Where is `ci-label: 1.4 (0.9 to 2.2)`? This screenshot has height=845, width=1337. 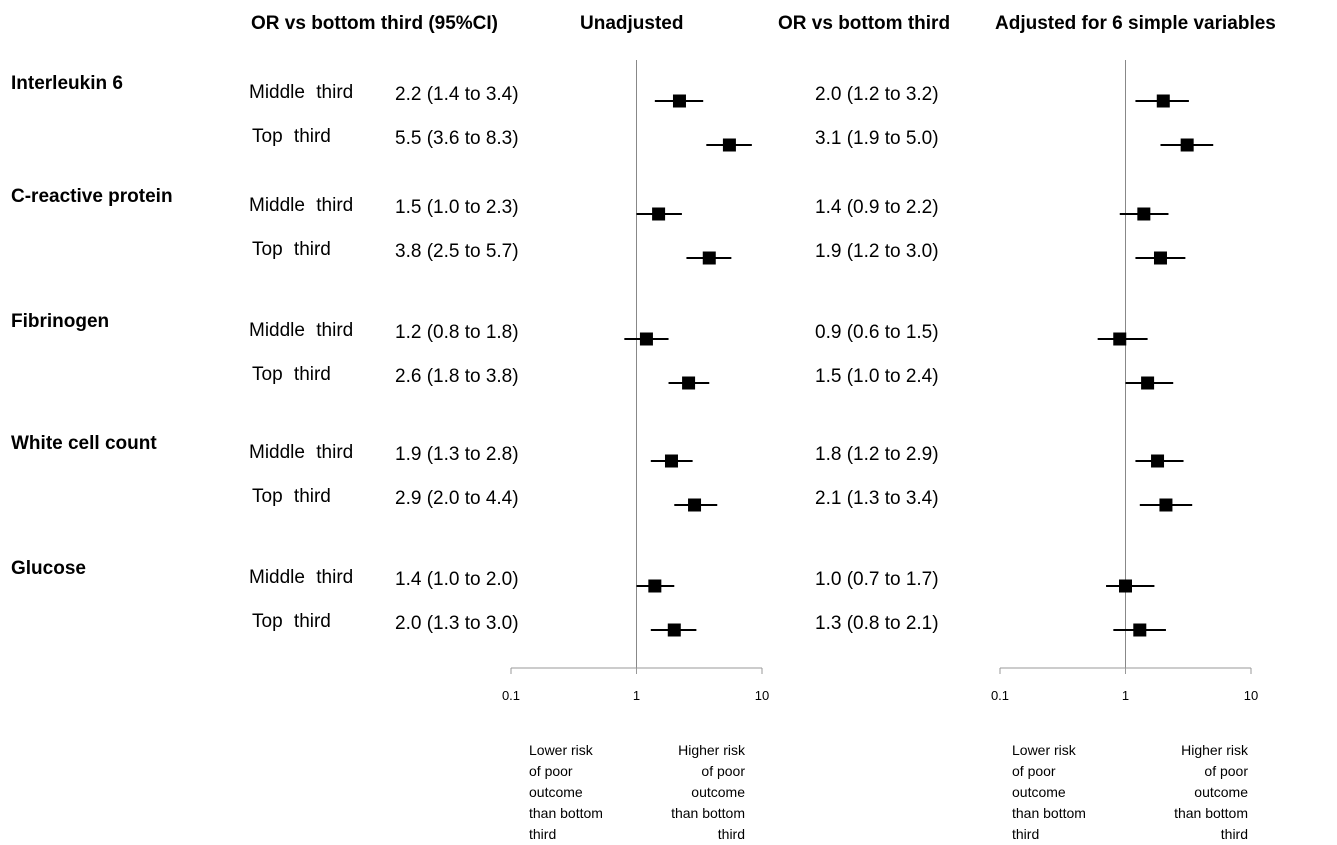 ci-label: 1.4 (0.9 to 2.2) is located at coordinates (877, 207).